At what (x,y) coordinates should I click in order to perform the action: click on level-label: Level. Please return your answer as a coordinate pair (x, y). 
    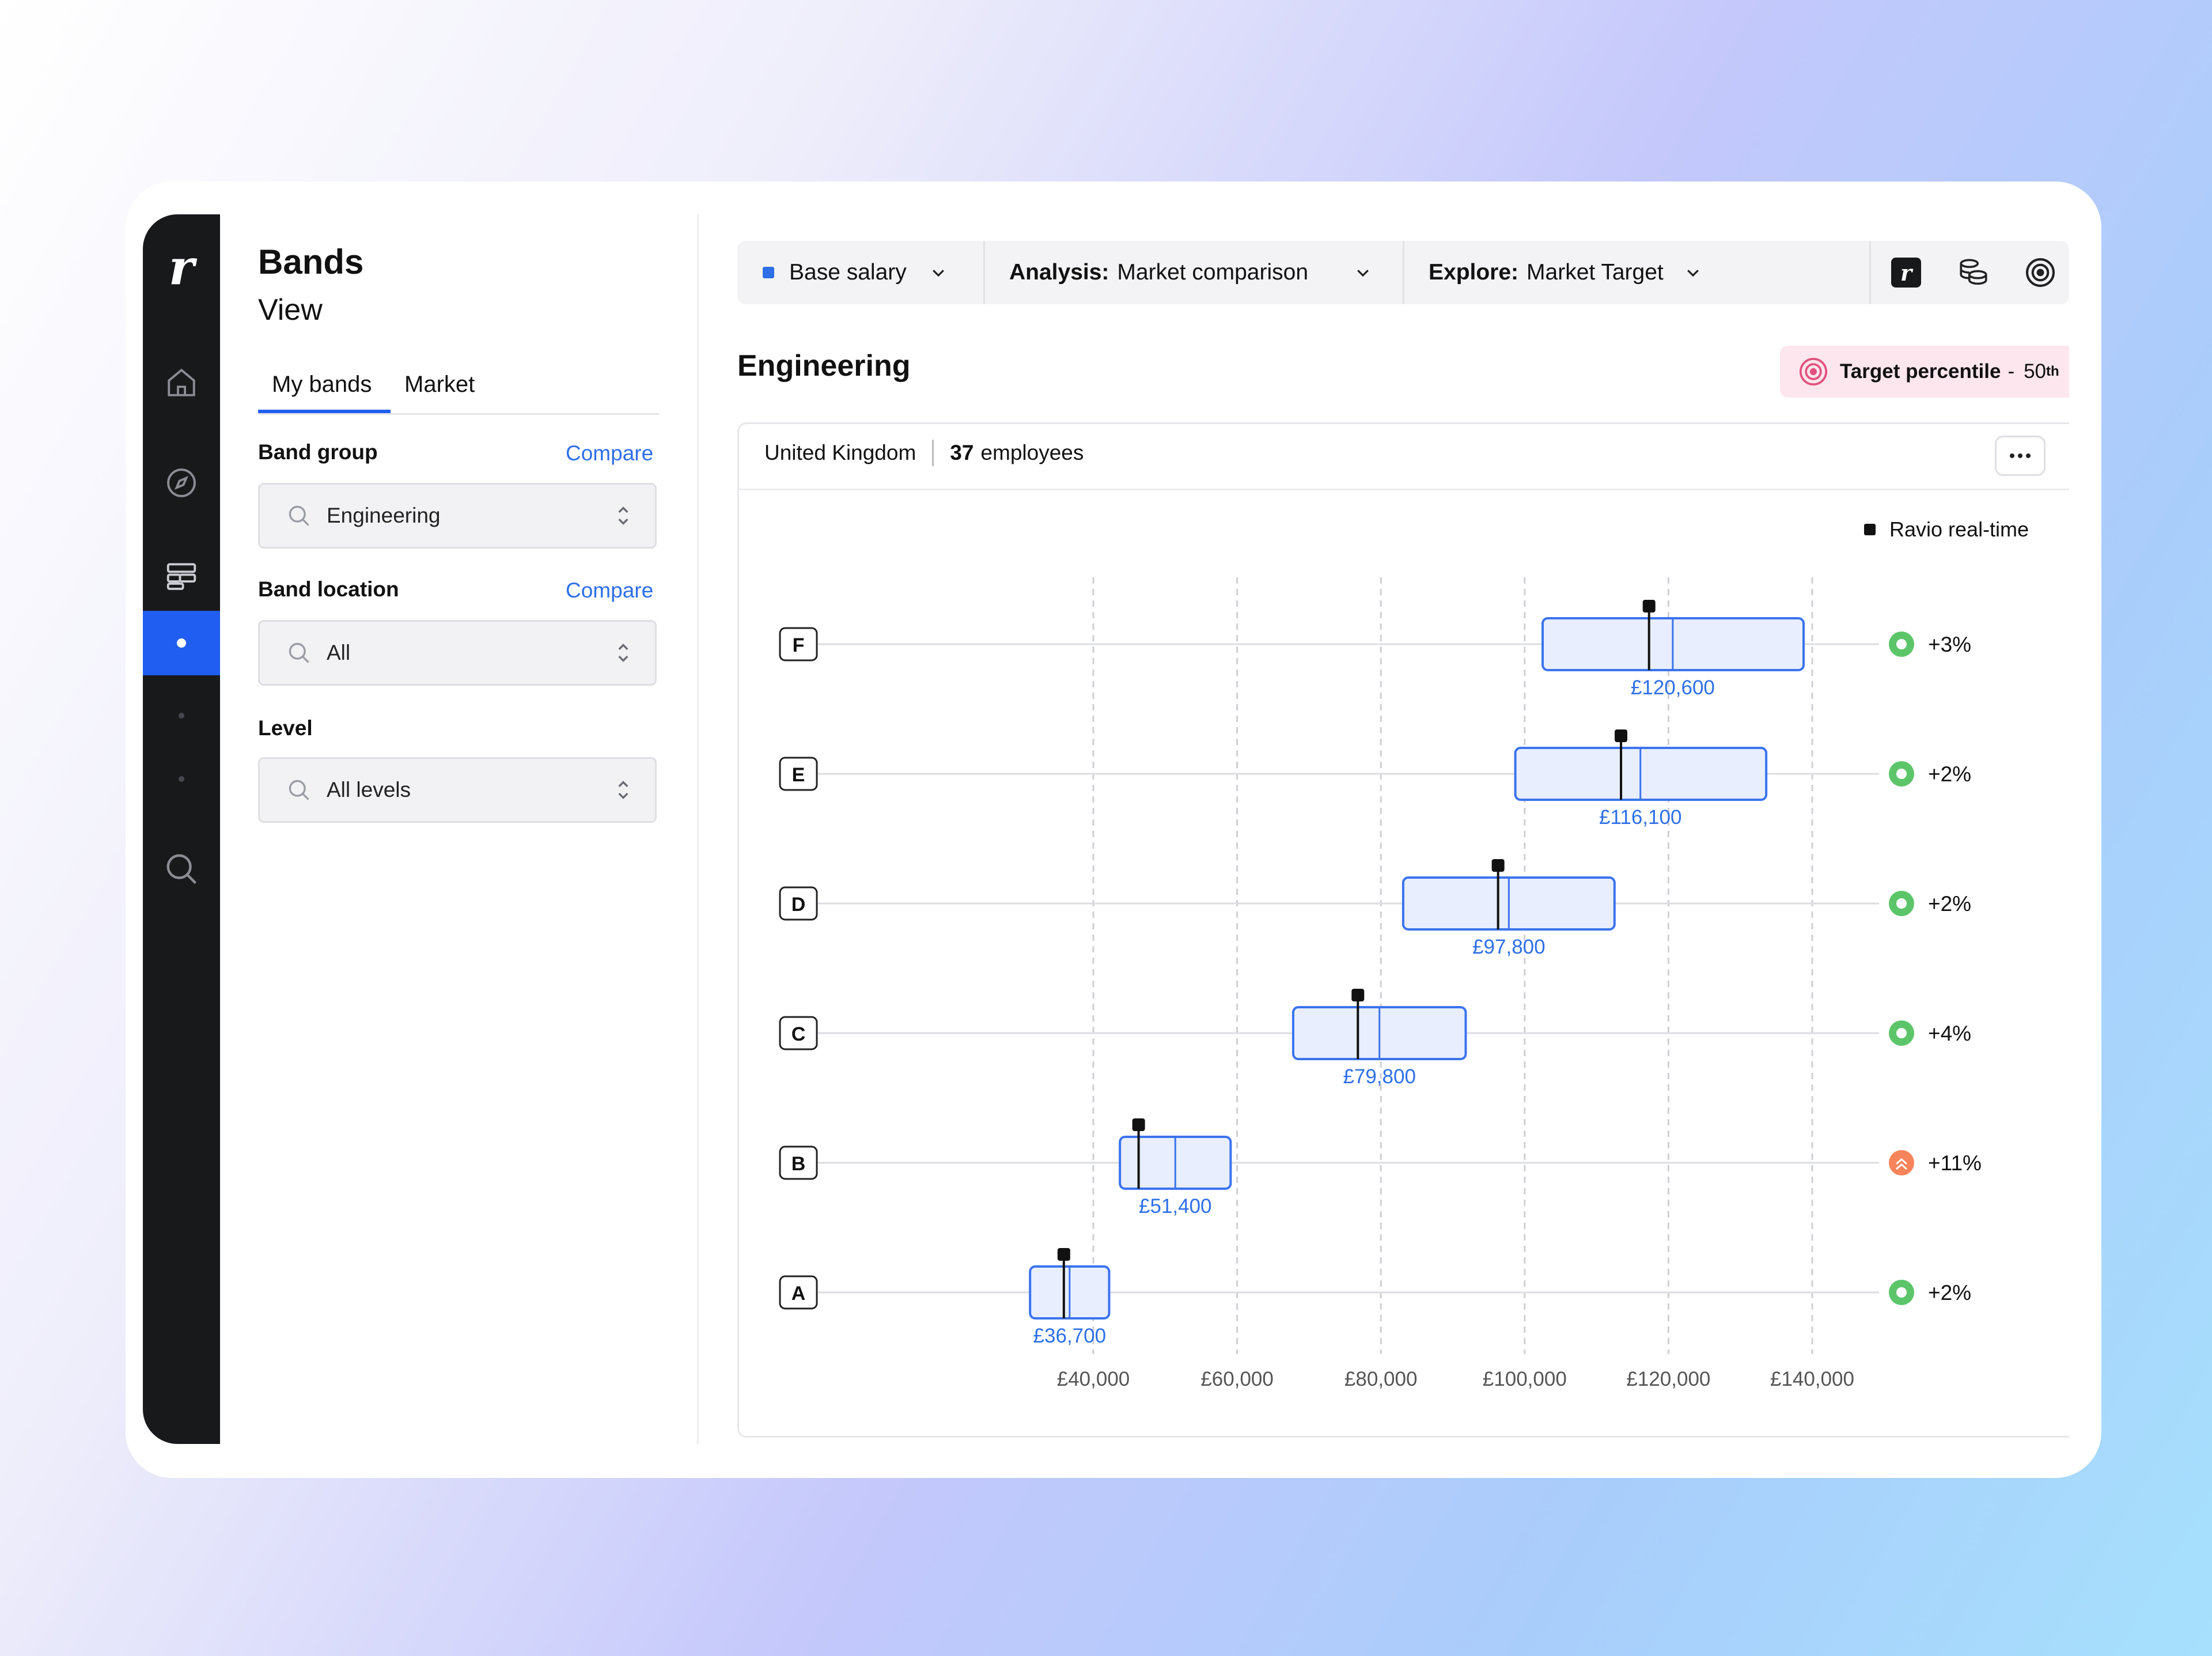
    Looking at the image, I should click on (285, 728).